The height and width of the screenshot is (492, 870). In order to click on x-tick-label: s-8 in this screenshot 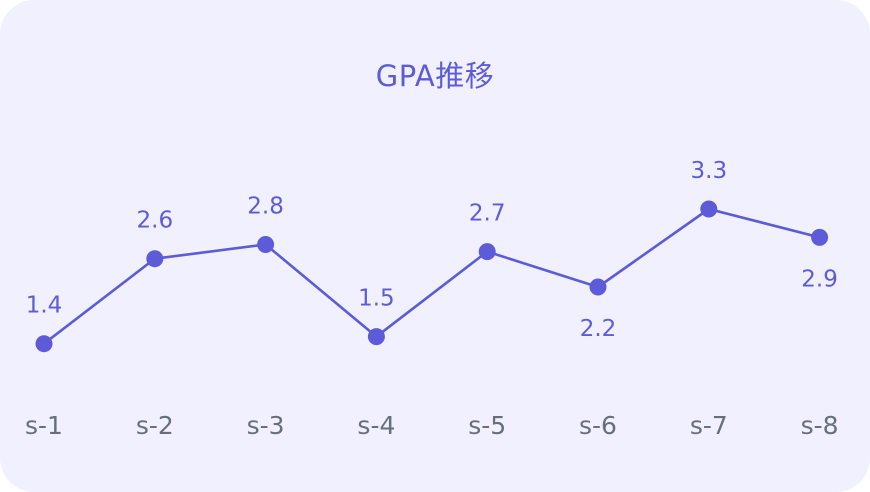, I will do `click(820, 425)`.